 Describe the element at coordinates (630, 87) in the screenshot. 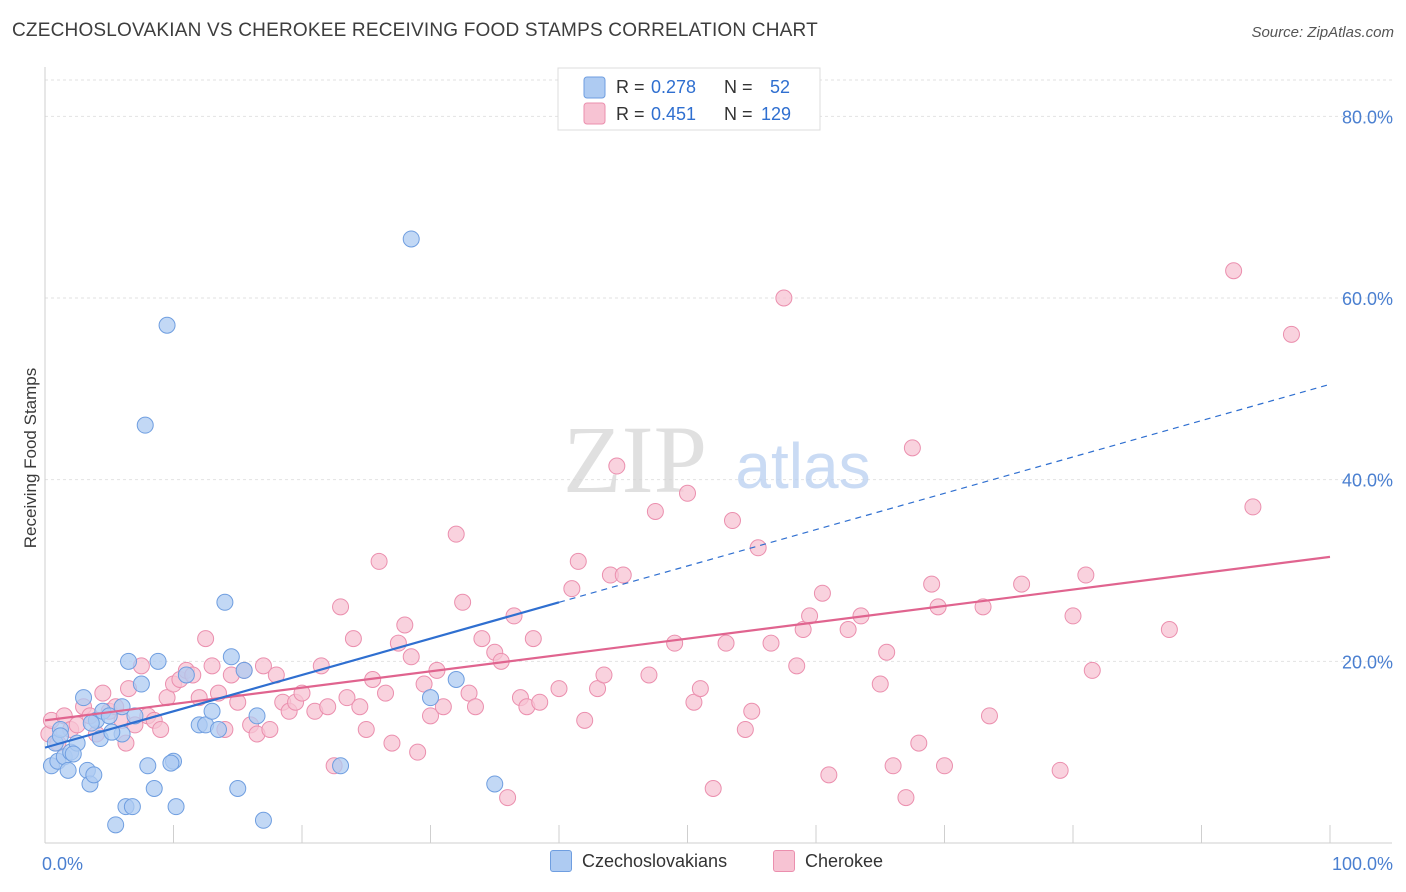

I see `legend-r-label-1: R =` at that location.